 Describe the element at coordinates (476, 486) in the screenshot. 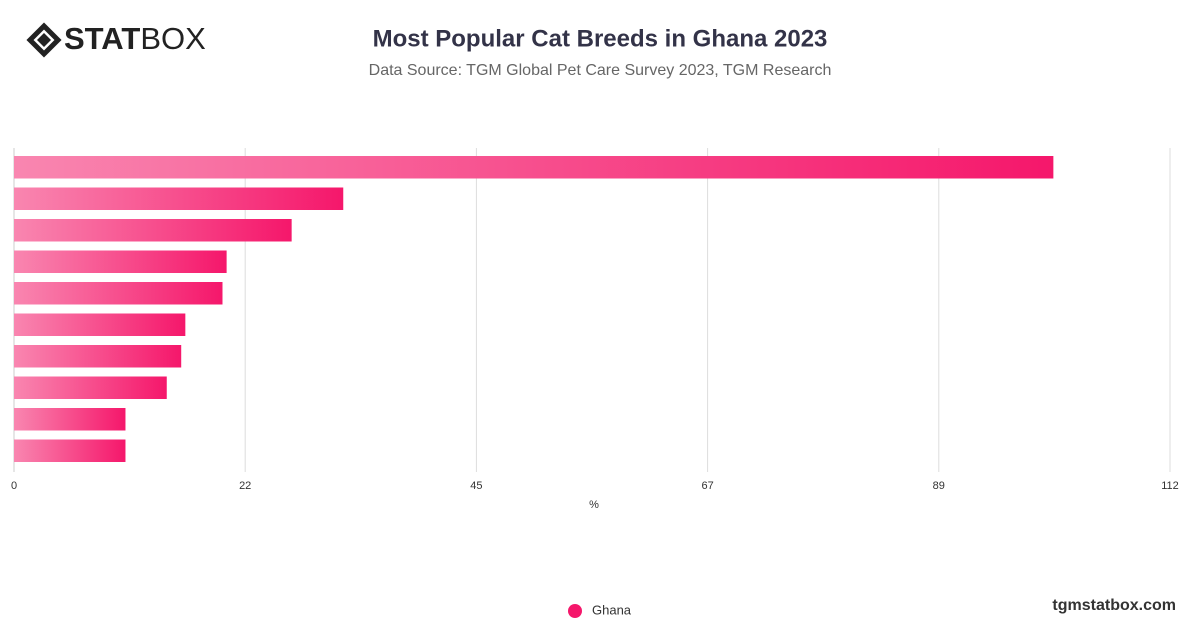

I see `x-tick-label: 45` at that location.